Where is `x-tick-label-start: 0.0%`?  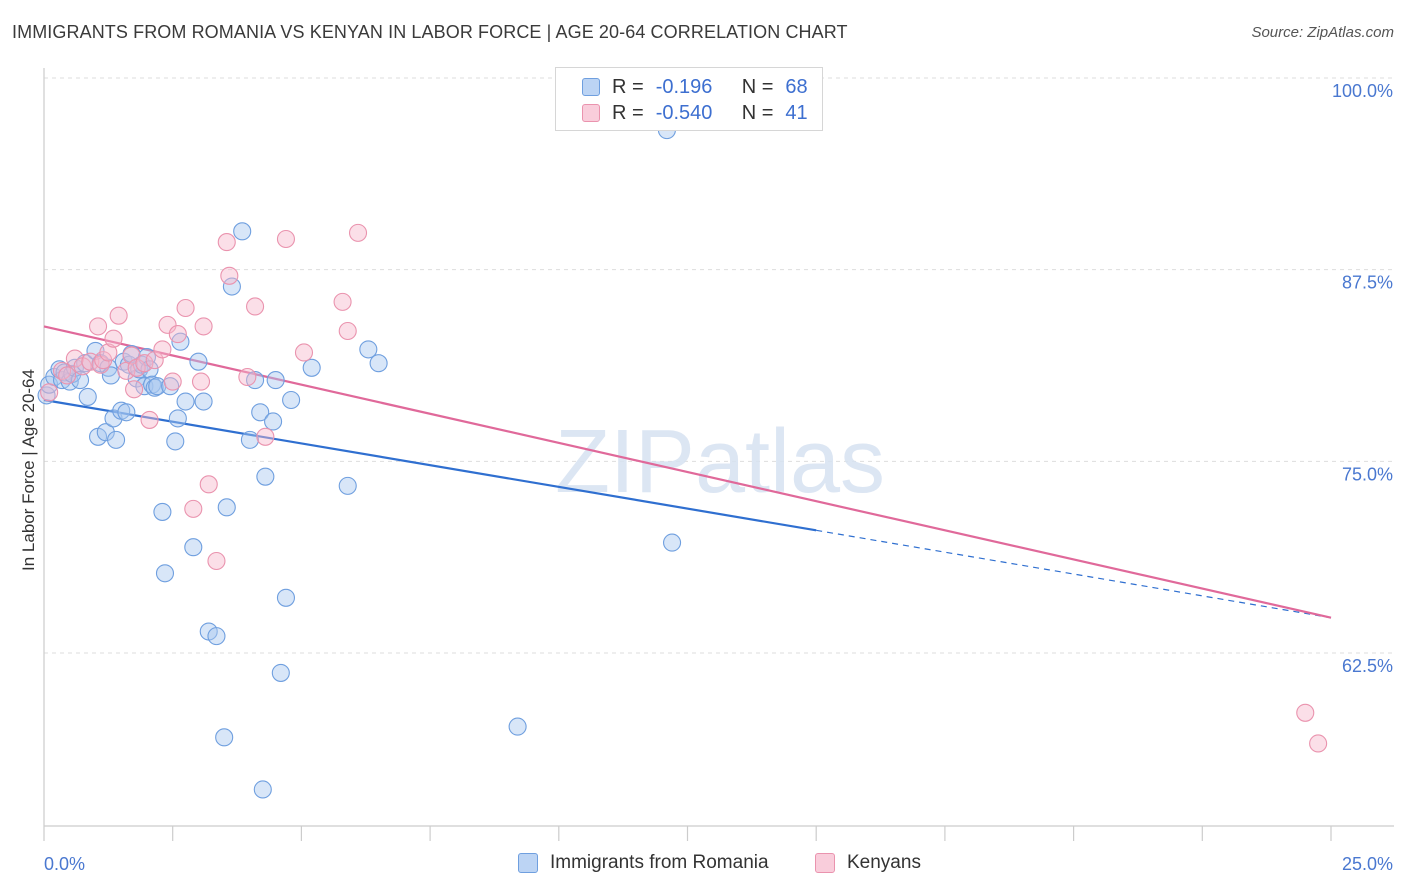 x-tick-label-start: 0.0% is located at coordinates (64, 864).